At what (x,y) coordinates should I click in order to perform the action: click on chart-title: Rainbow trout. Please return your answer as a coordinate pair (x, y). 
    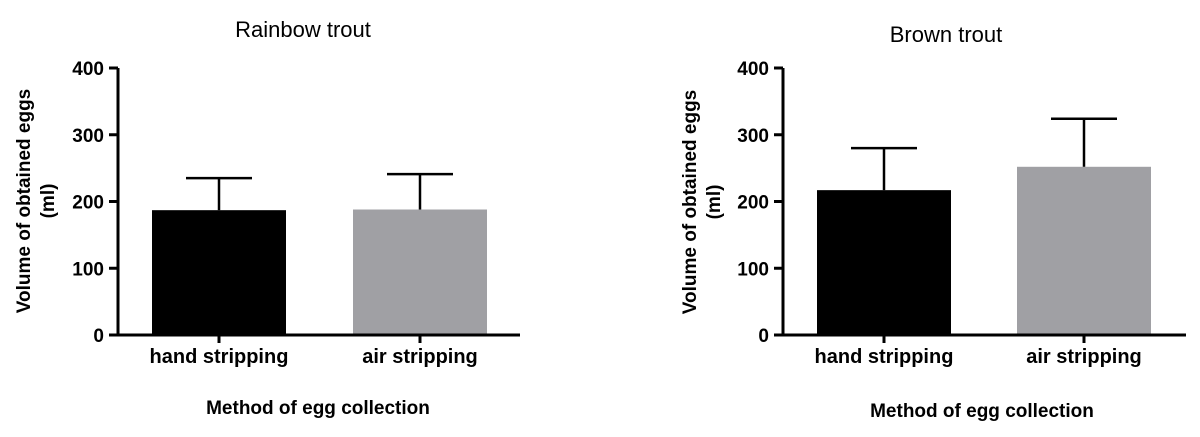
    Looking at the image, I should click on (303, 29).